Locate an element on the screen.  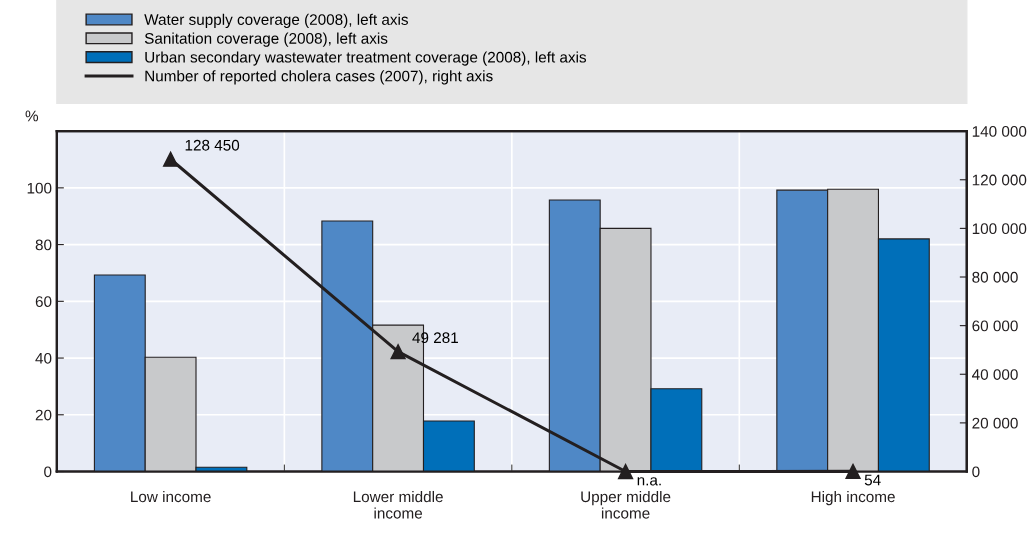
data-label: 128 450 is located at coordinates (212, 145).